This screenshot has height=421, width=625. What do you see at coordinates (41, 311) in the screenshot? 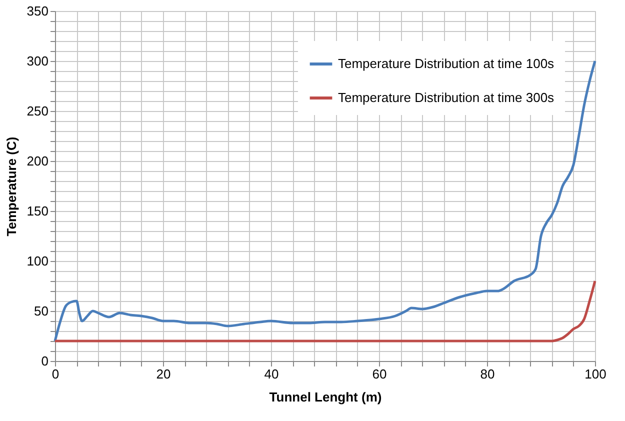
I see `y-tick-label: 50` at bounding box center [41, 311].